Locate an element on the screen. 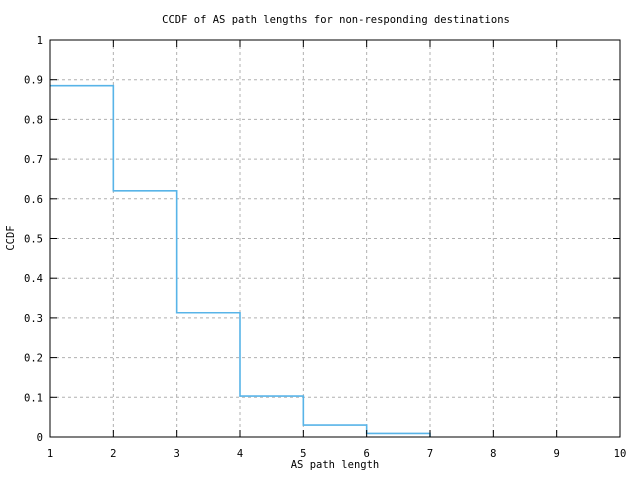 The image size is (640, 480). x-tick-label: 7 is located at coordinates (430, 454).